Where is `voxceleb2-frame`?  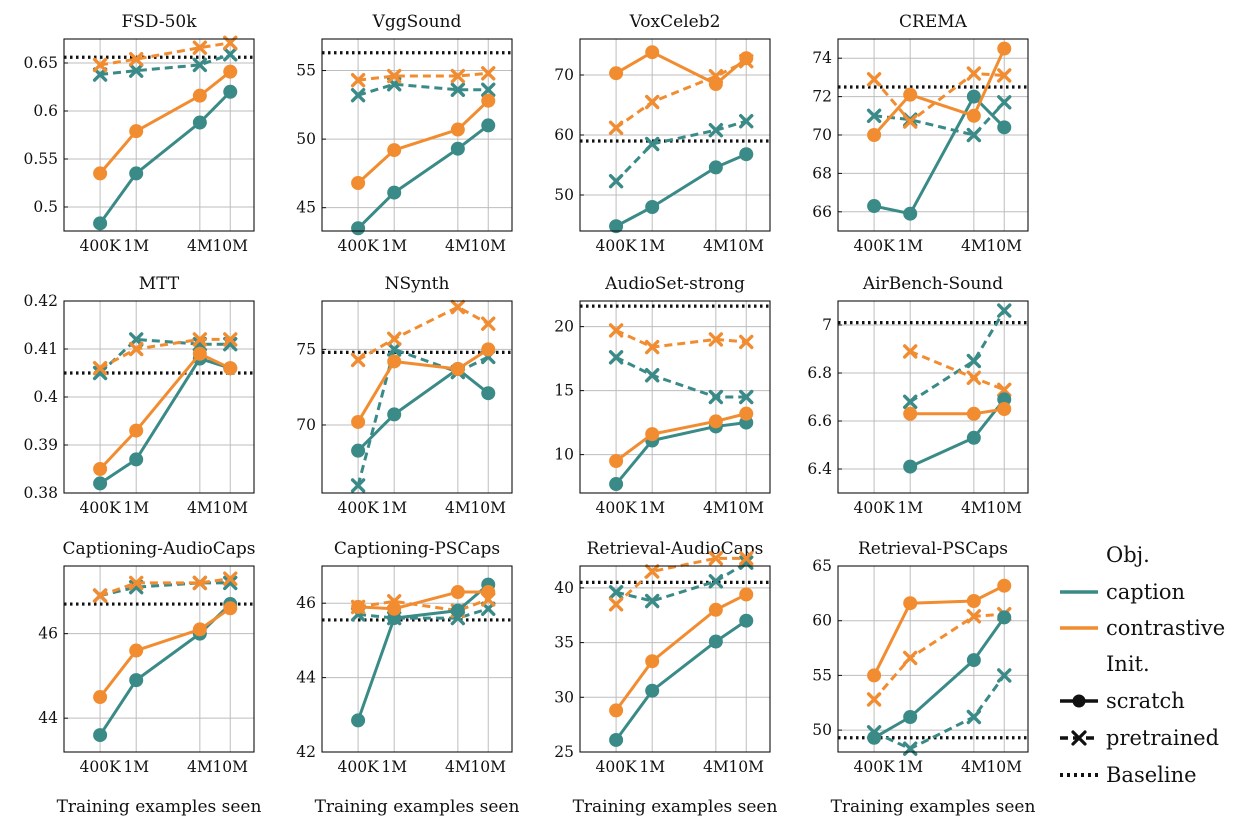 voxceleb2-frame is located at coordinates (675, 135).